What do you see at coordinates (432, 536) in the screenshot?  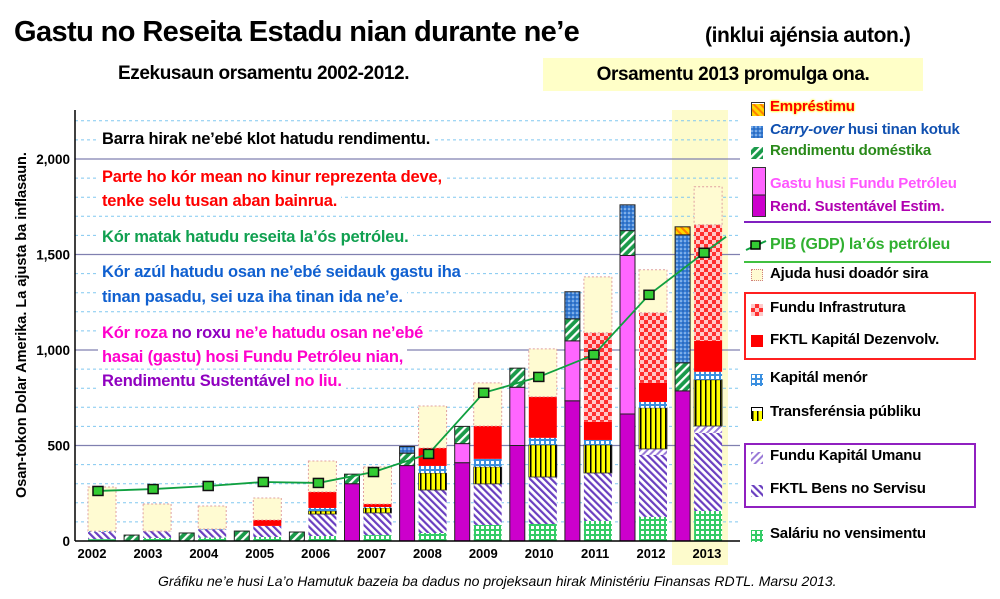 I see `expenditure-bar-salariu-2008` at bounding box center [432, 536].